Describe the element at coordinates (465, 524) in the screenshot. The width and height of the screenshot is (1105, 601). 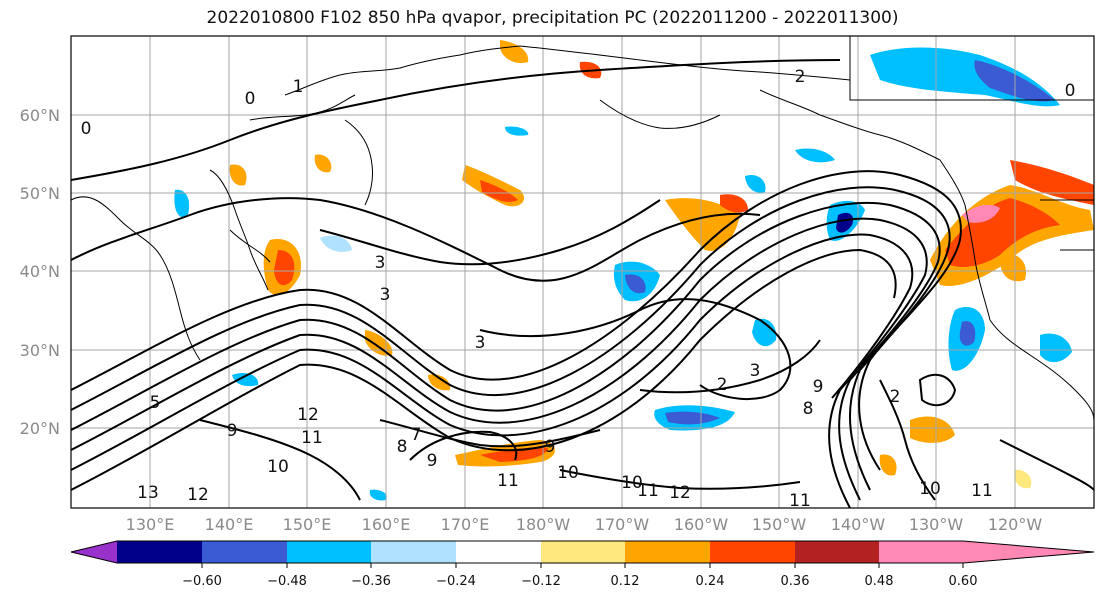
I see `lon-label: 170°E` at that location.